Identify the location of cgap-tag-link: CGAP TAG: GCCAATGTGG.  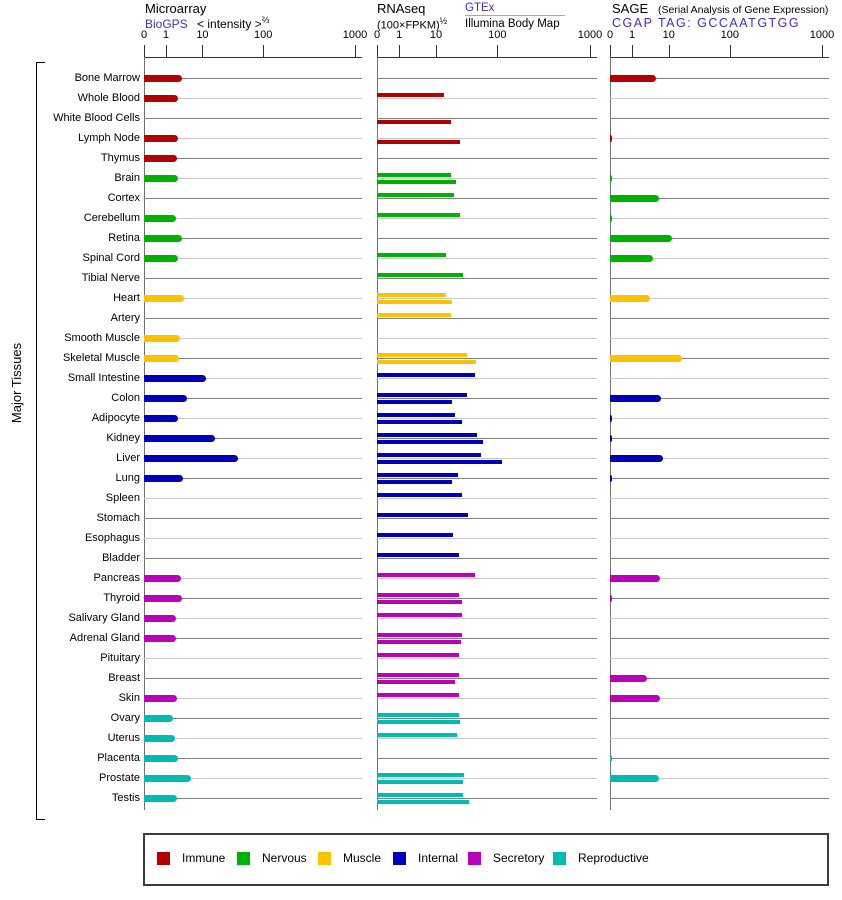
(706, 23).